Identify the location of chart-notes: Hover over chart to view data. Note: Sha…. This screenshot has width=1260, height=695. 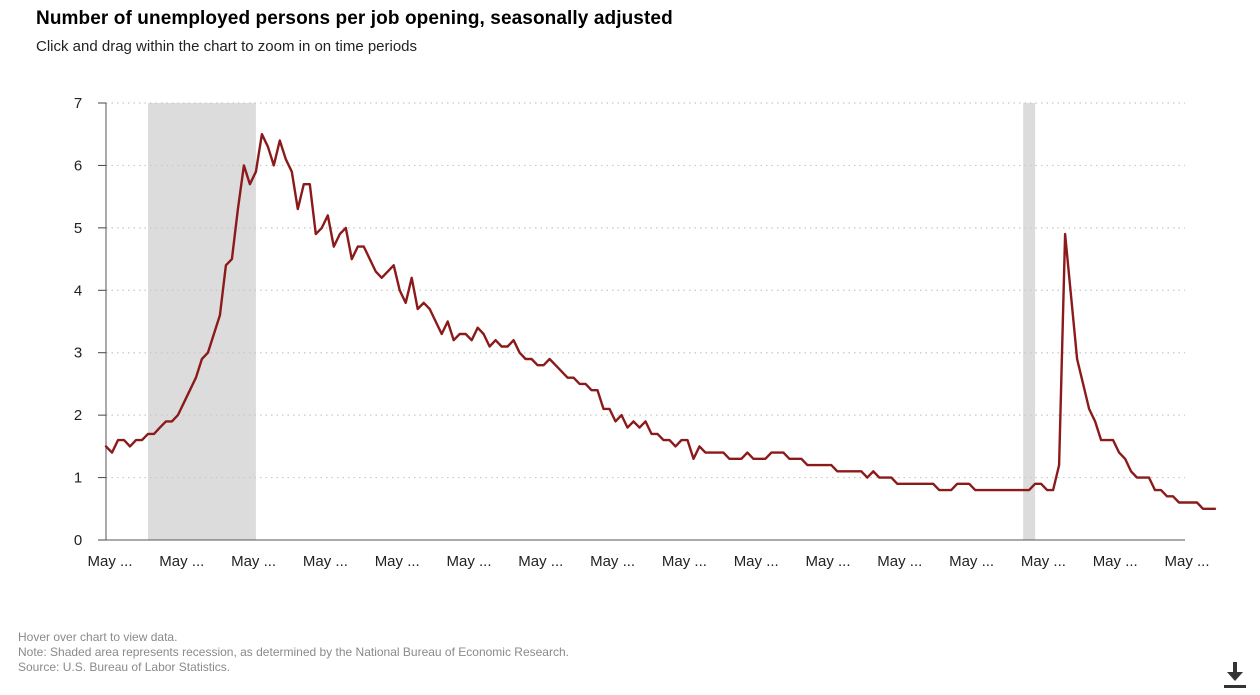
(293, 652).